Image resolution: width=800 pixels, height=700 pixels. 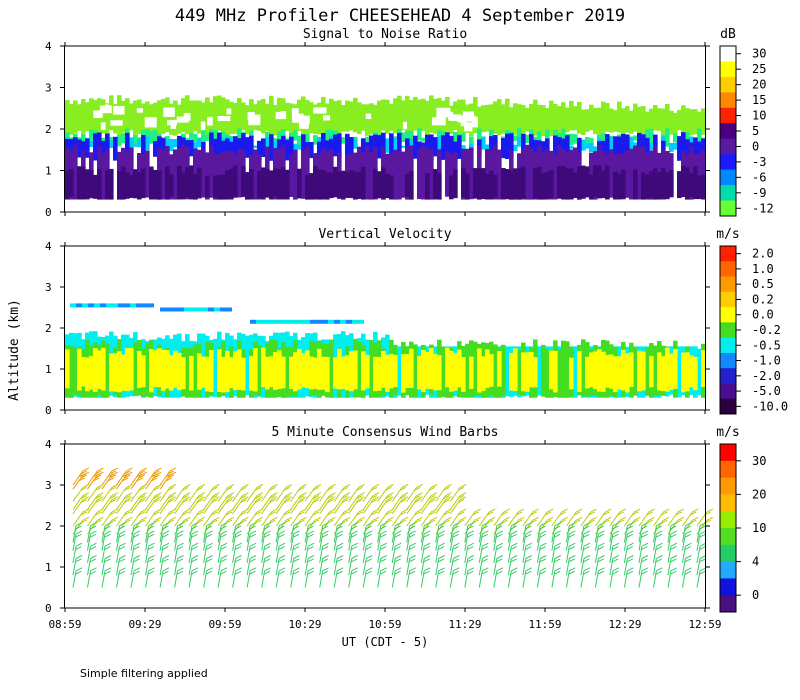 I want to click on colorbar-swatch, so click(x=728, y=453).